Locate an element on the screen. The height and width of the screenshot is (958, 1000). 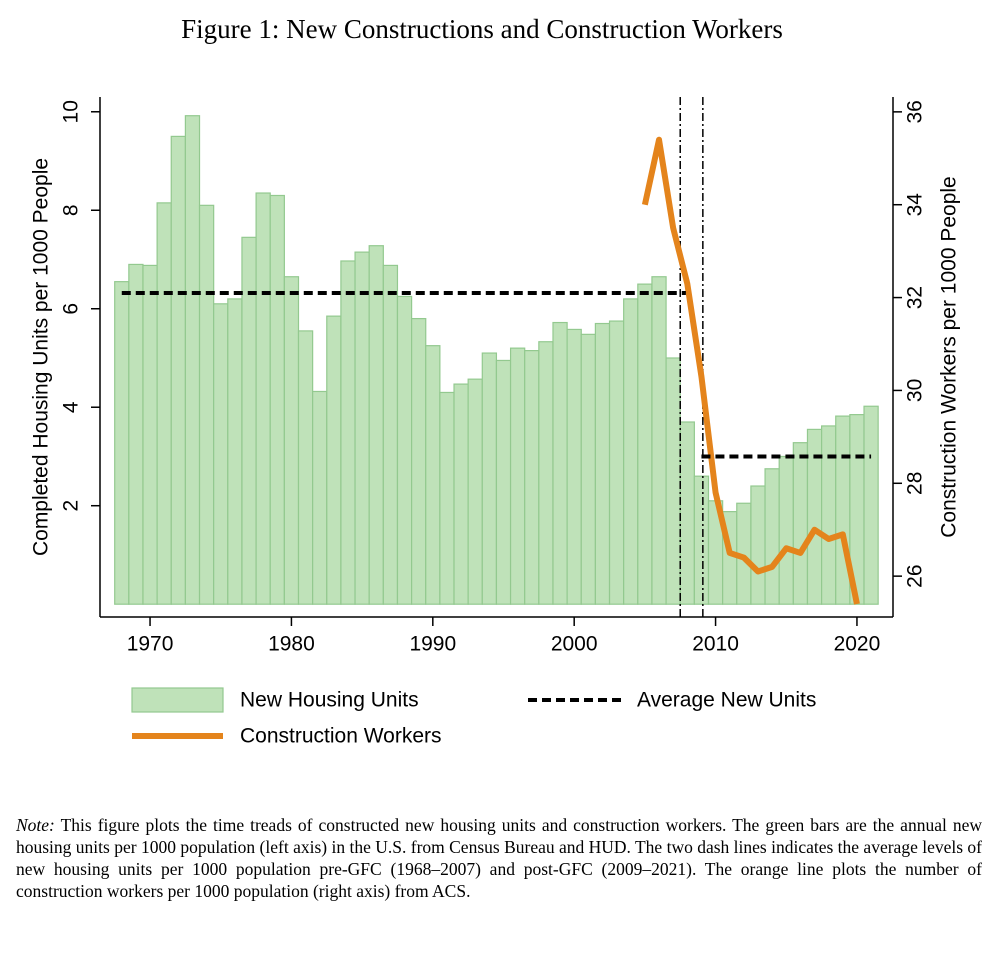
y-tick-label: 10 is located at coordinates (71, 111).